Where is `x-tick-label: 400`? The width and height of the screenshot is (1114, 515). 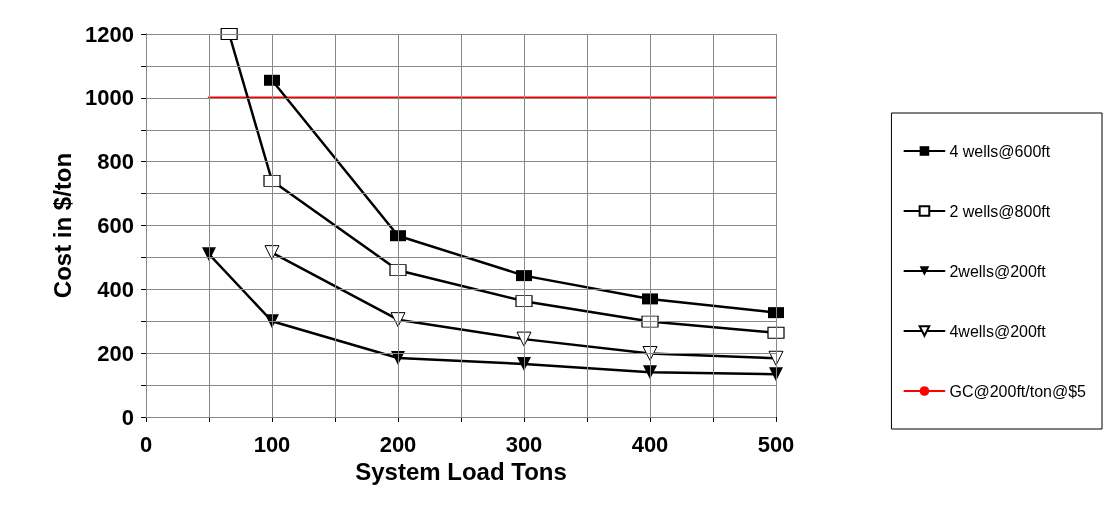 x-tick-label: 400 is located at coordinates (650, 444).